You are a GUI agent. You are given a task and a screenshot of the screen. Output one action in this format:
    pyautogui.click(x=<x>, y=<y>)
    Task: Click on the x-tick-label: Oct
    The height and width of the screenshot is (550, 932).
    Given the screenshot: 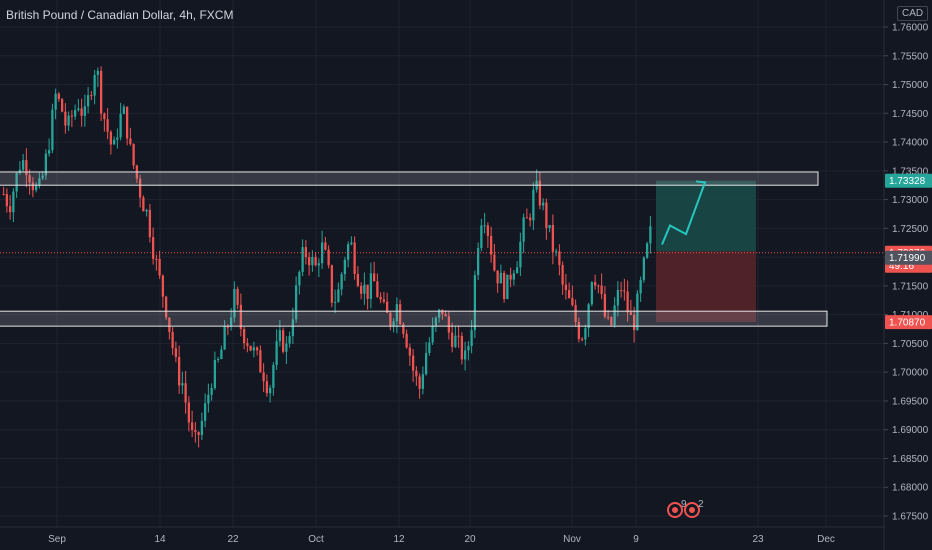 What is the action you would take?
    pyautogui.click(x=316, y=539)
    